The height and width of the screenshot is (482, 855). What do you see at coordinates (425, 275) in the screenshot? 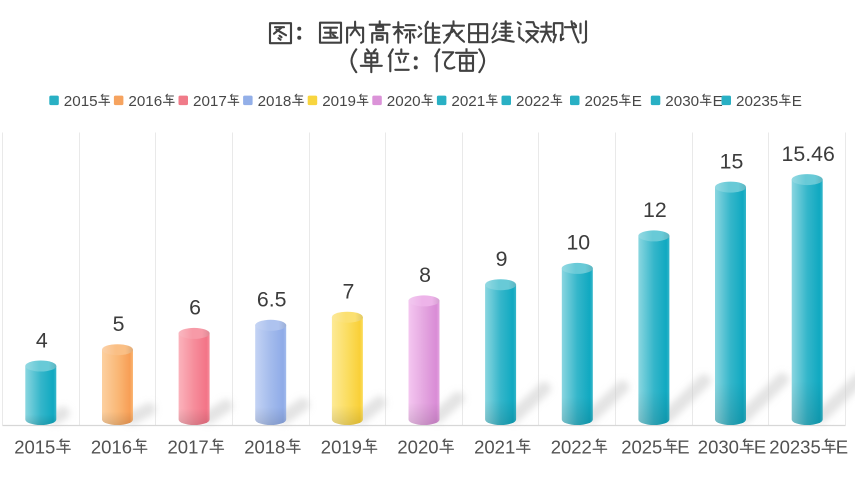
I see `svg-text: 8` at bounding box center [425, 275].